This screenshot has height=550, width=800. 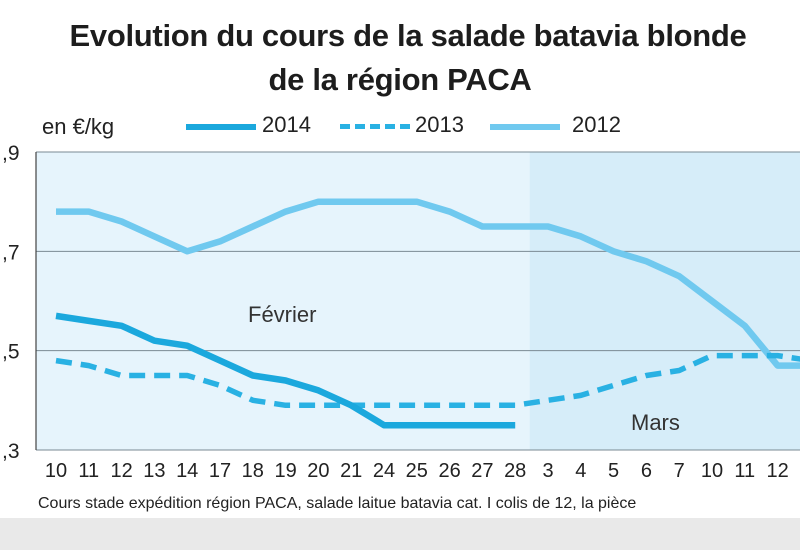 What do you see at coordinates (253, 471) in the screenshot?
I see `x-tick-label: 18` at bounding box center [253, 471].